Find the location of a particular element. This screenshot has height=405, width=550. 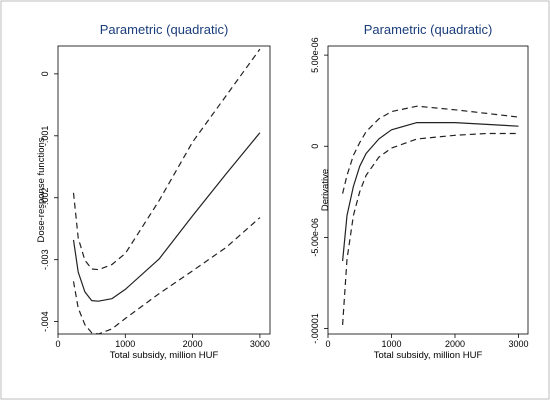

y-axis-label: Dose-response functions is located at coordinates (41, 189).